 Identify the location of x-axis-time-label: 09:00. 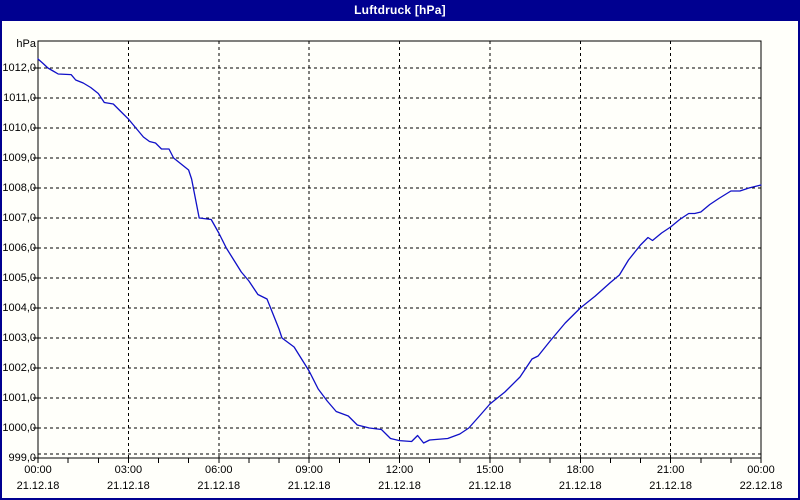
(309, 470).